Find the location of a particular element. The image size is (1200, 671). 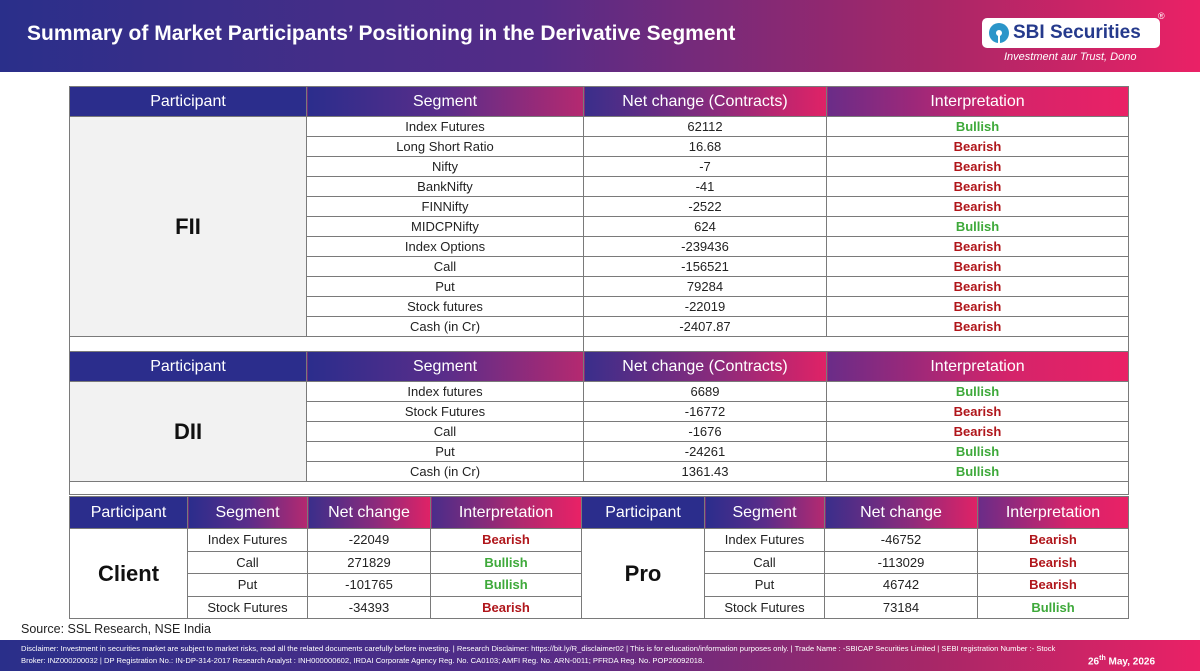

date-day: 26 is located at coordinates (1094, 662).